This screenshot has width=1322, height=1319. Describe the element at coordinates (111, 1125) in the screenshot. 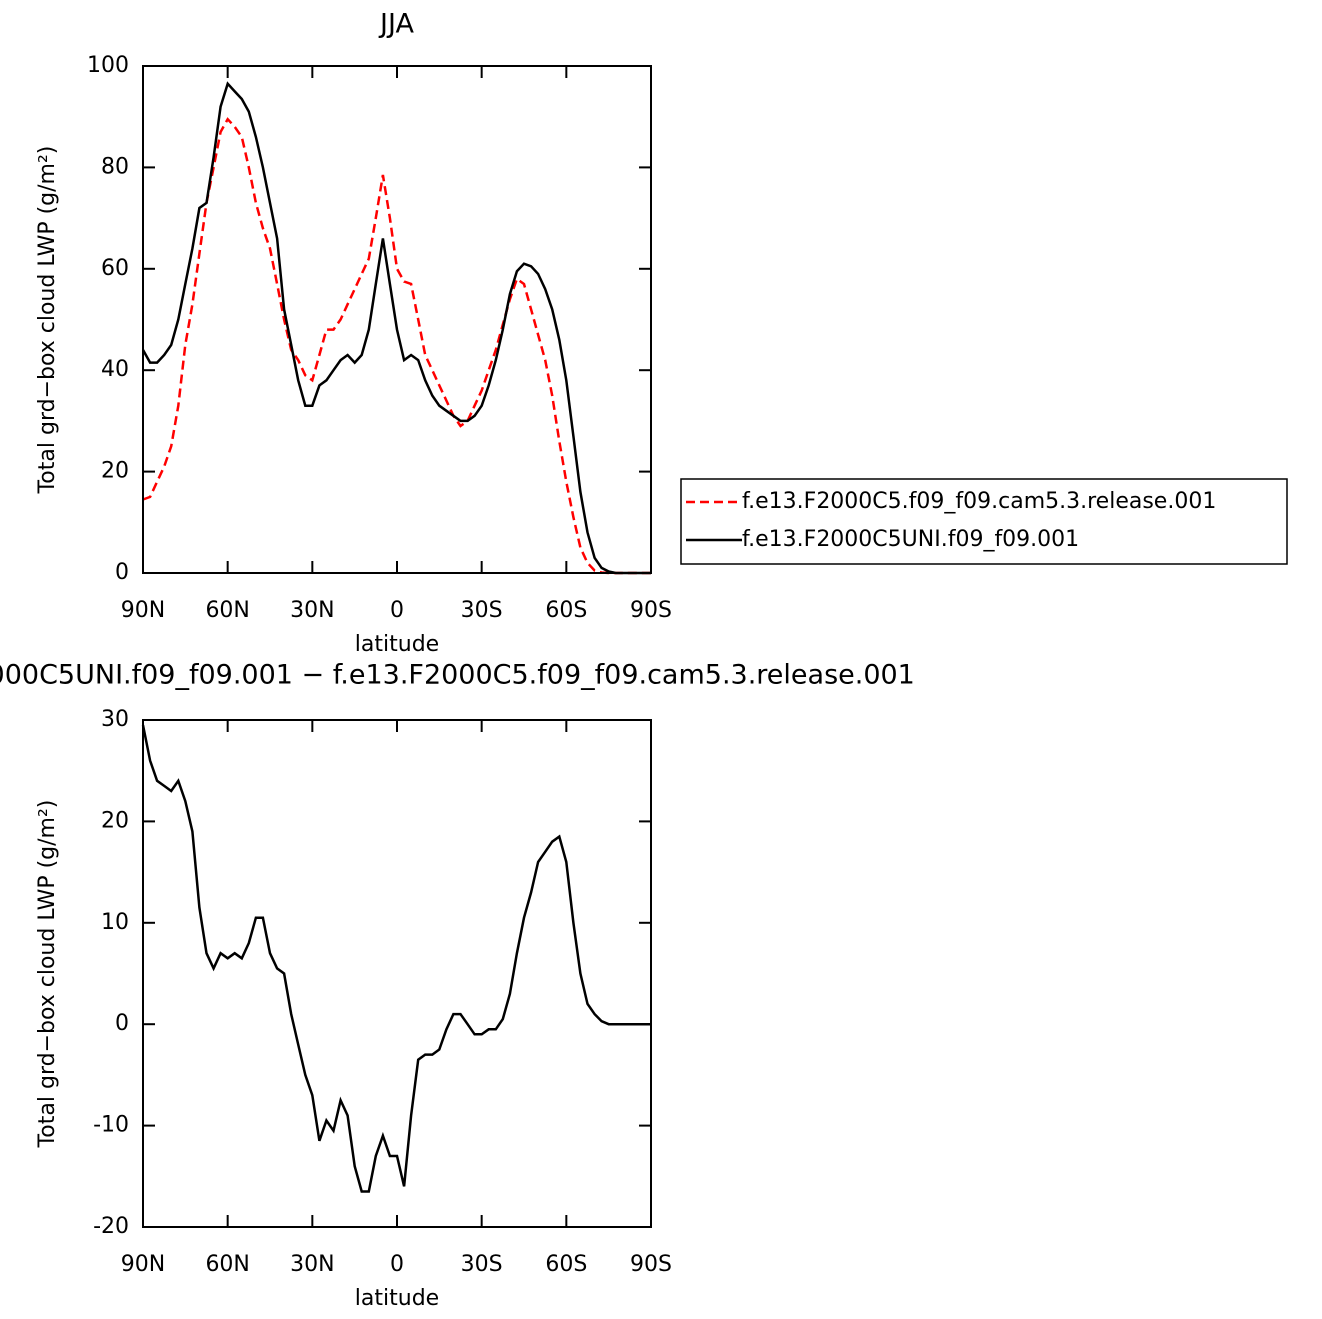

I see `y-tick-label: -10` at that location.